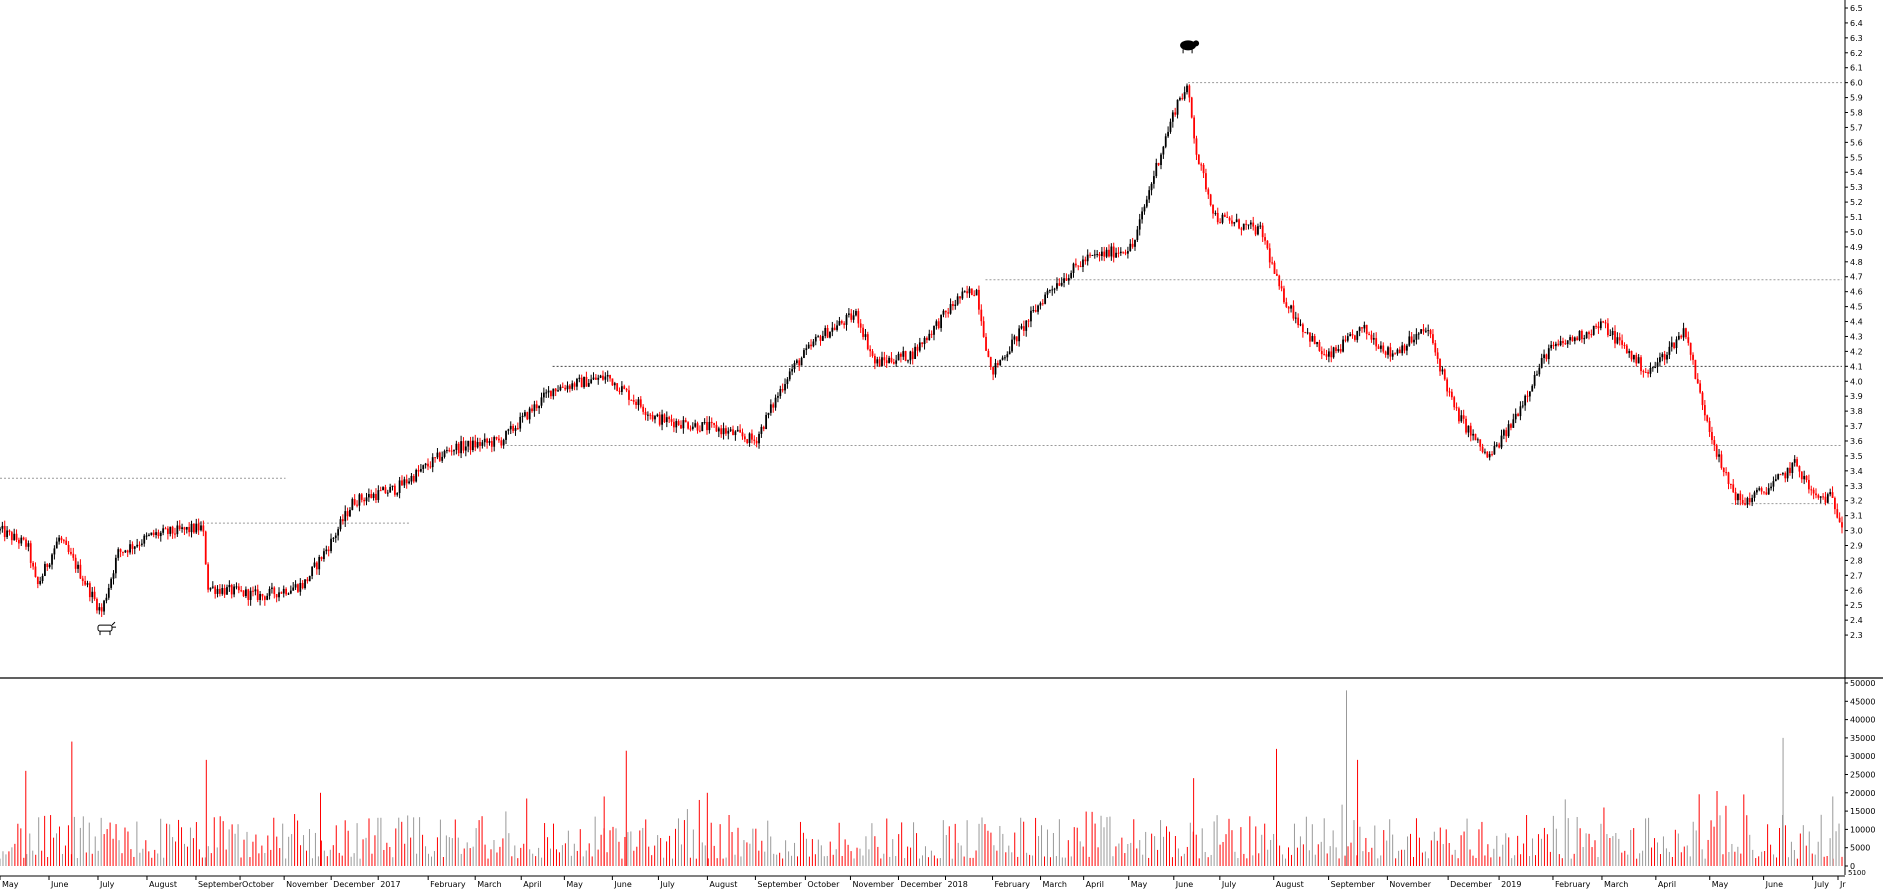 The width and height of the screenshot is (1883, 889). Describe the element at coordinates (1856, 336) in the screenshot. I see `price-y-tick-label: 4.3` at that location.